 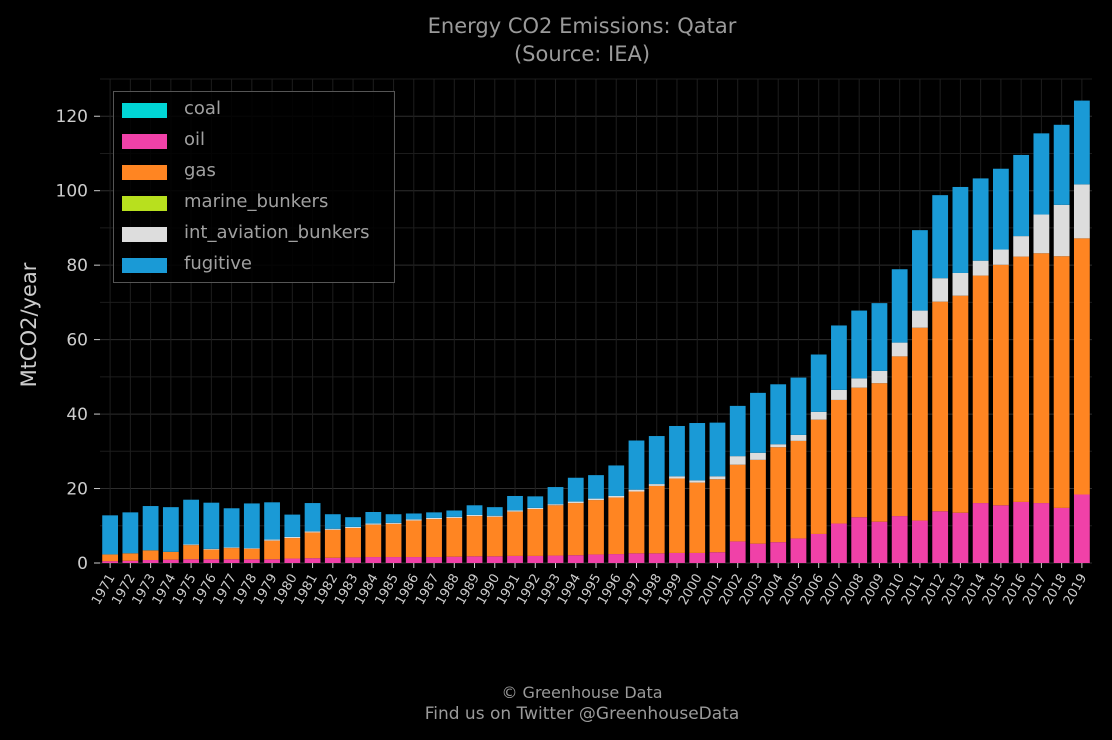 What do you see at coordinates (515, 533) in the screenshot?
I see `bar-gas-1991` at bounding box center [515, 533].